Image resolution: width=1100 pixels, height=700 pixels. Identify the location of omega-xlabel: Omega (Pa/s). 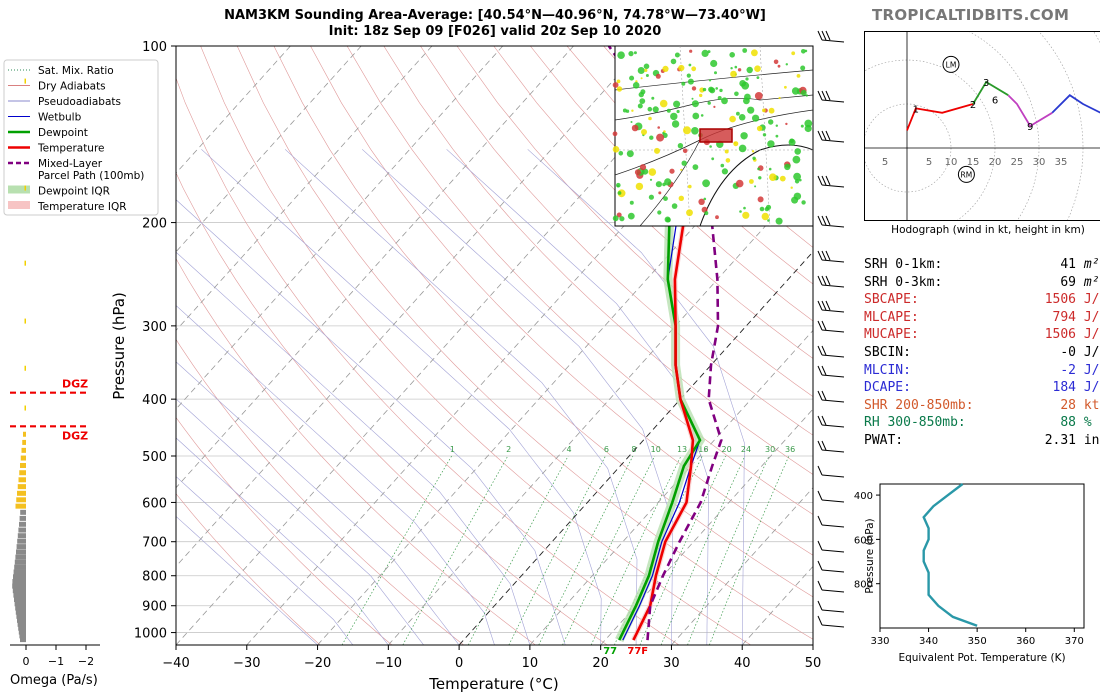
(54, 680).